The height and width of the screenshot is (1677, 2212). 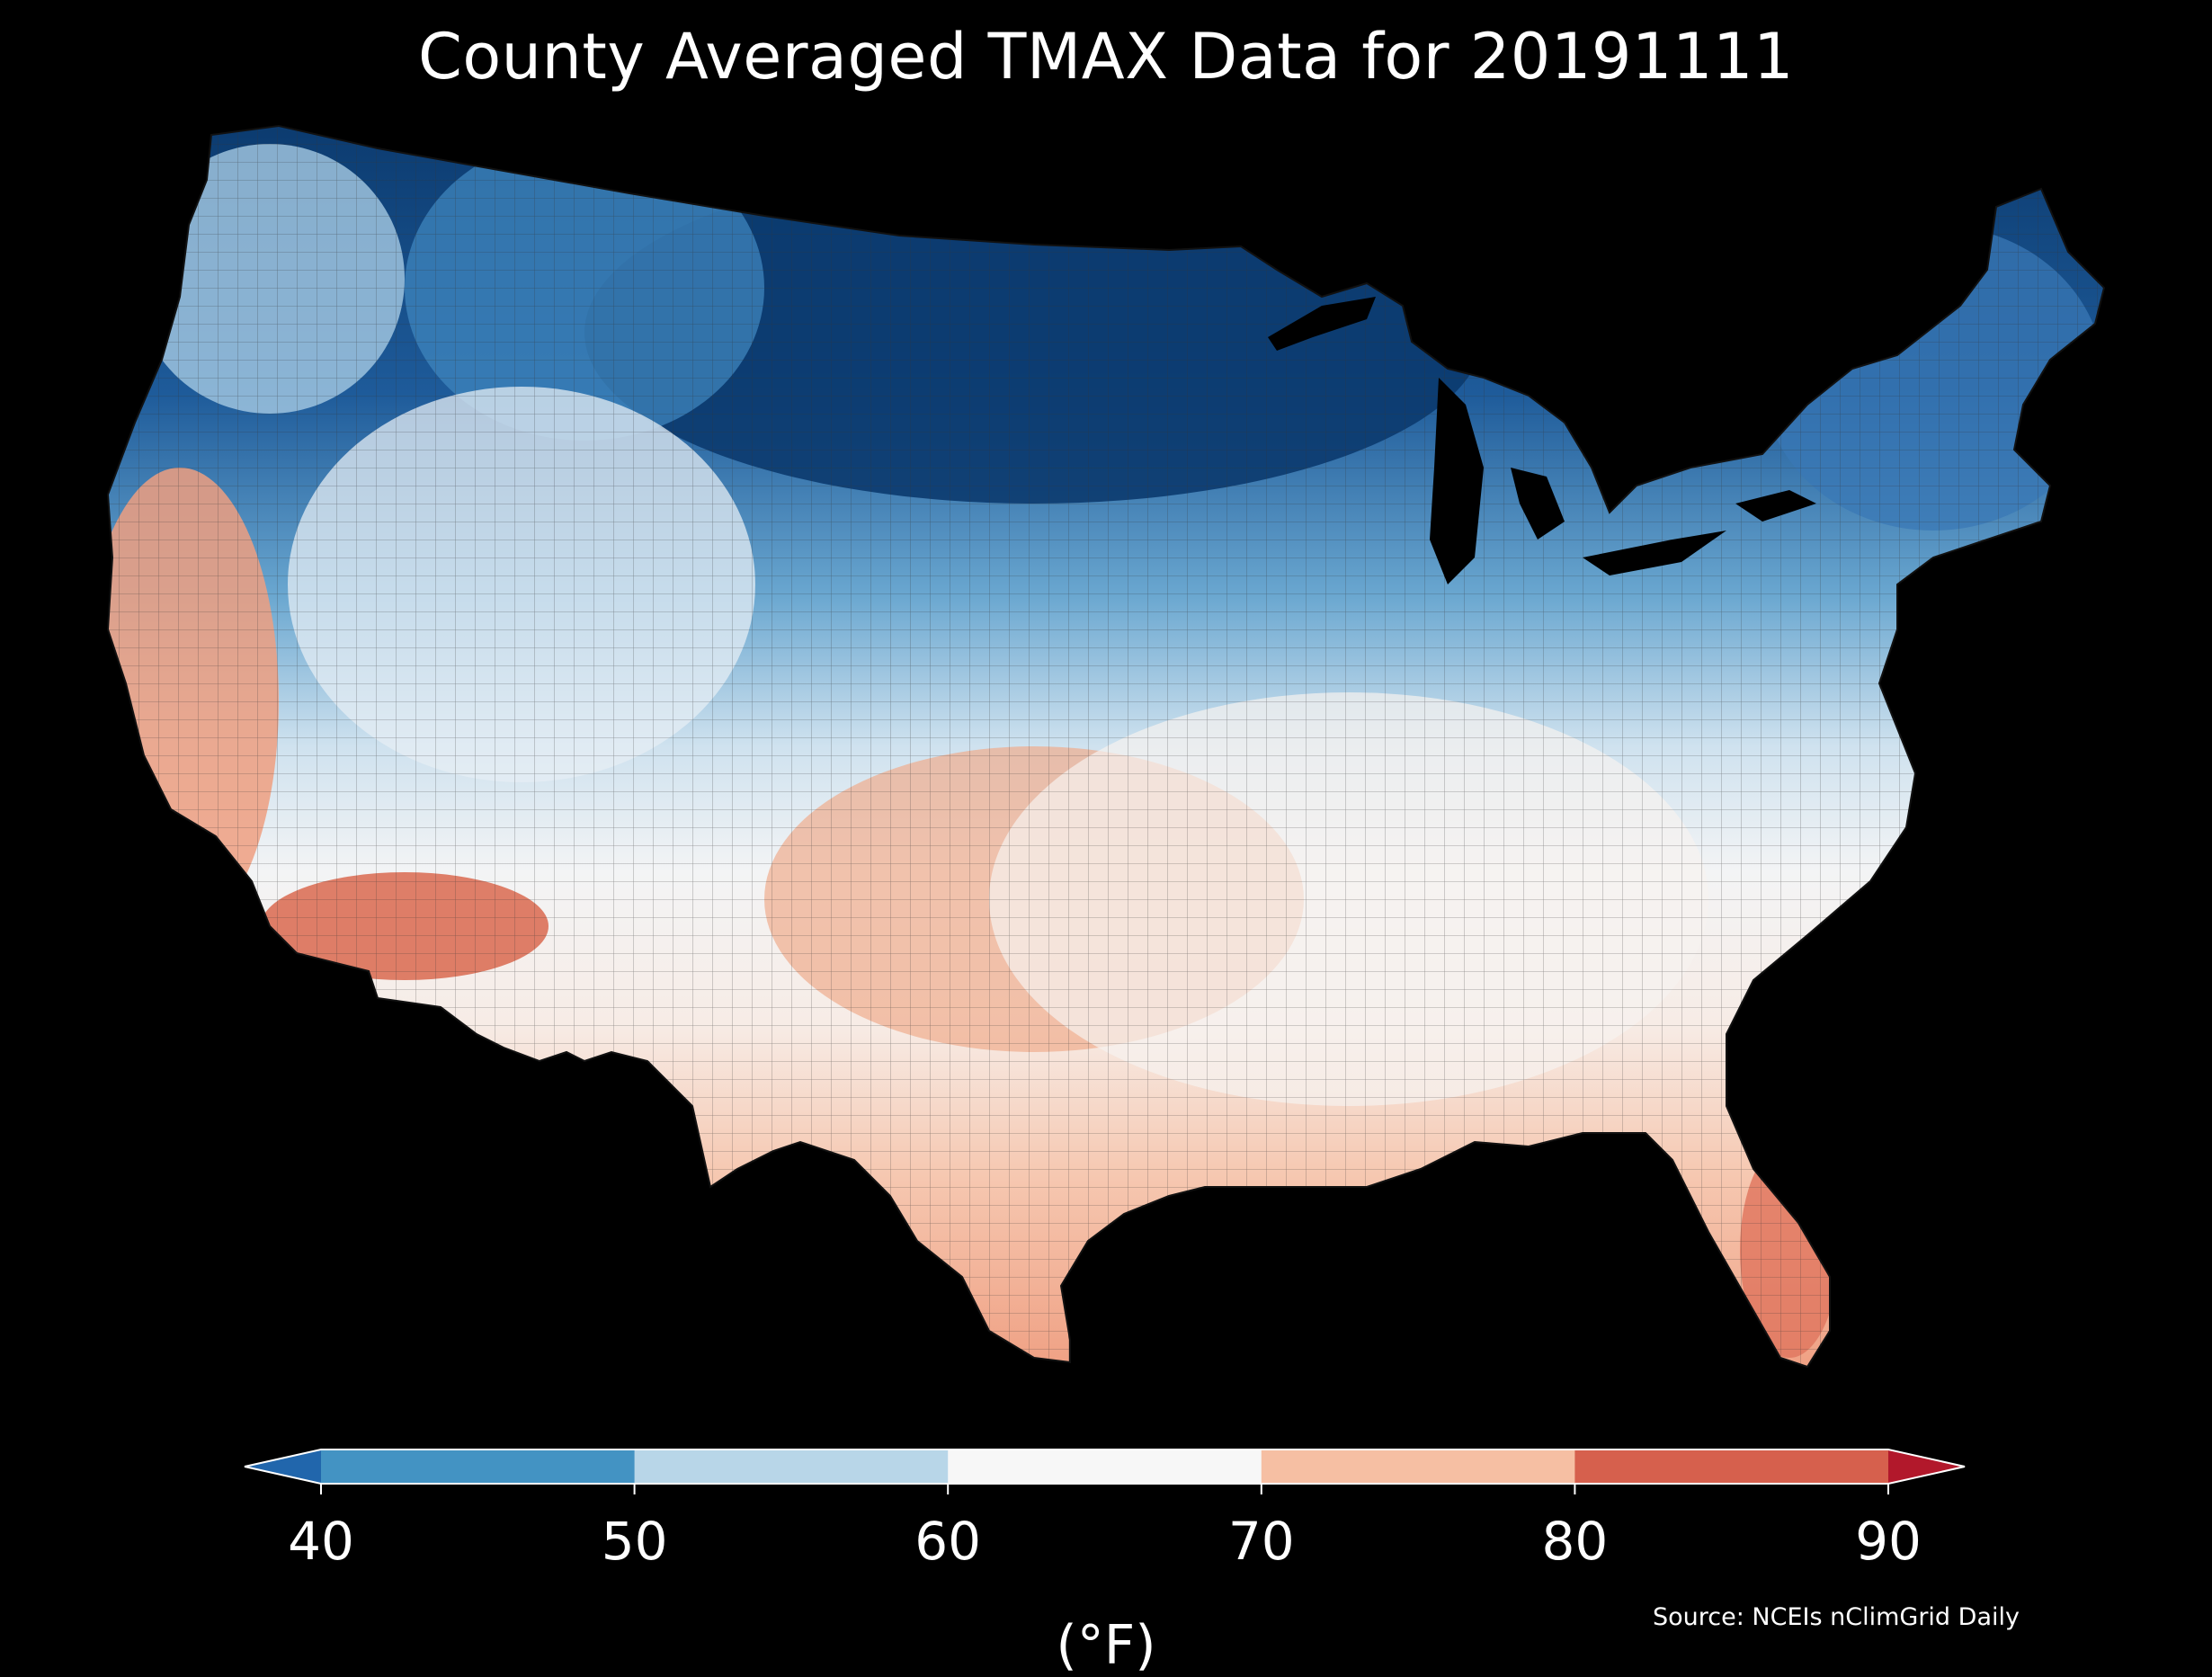 I want to click on colorbar-tick-label: 60, so click(x=948, y=1541).